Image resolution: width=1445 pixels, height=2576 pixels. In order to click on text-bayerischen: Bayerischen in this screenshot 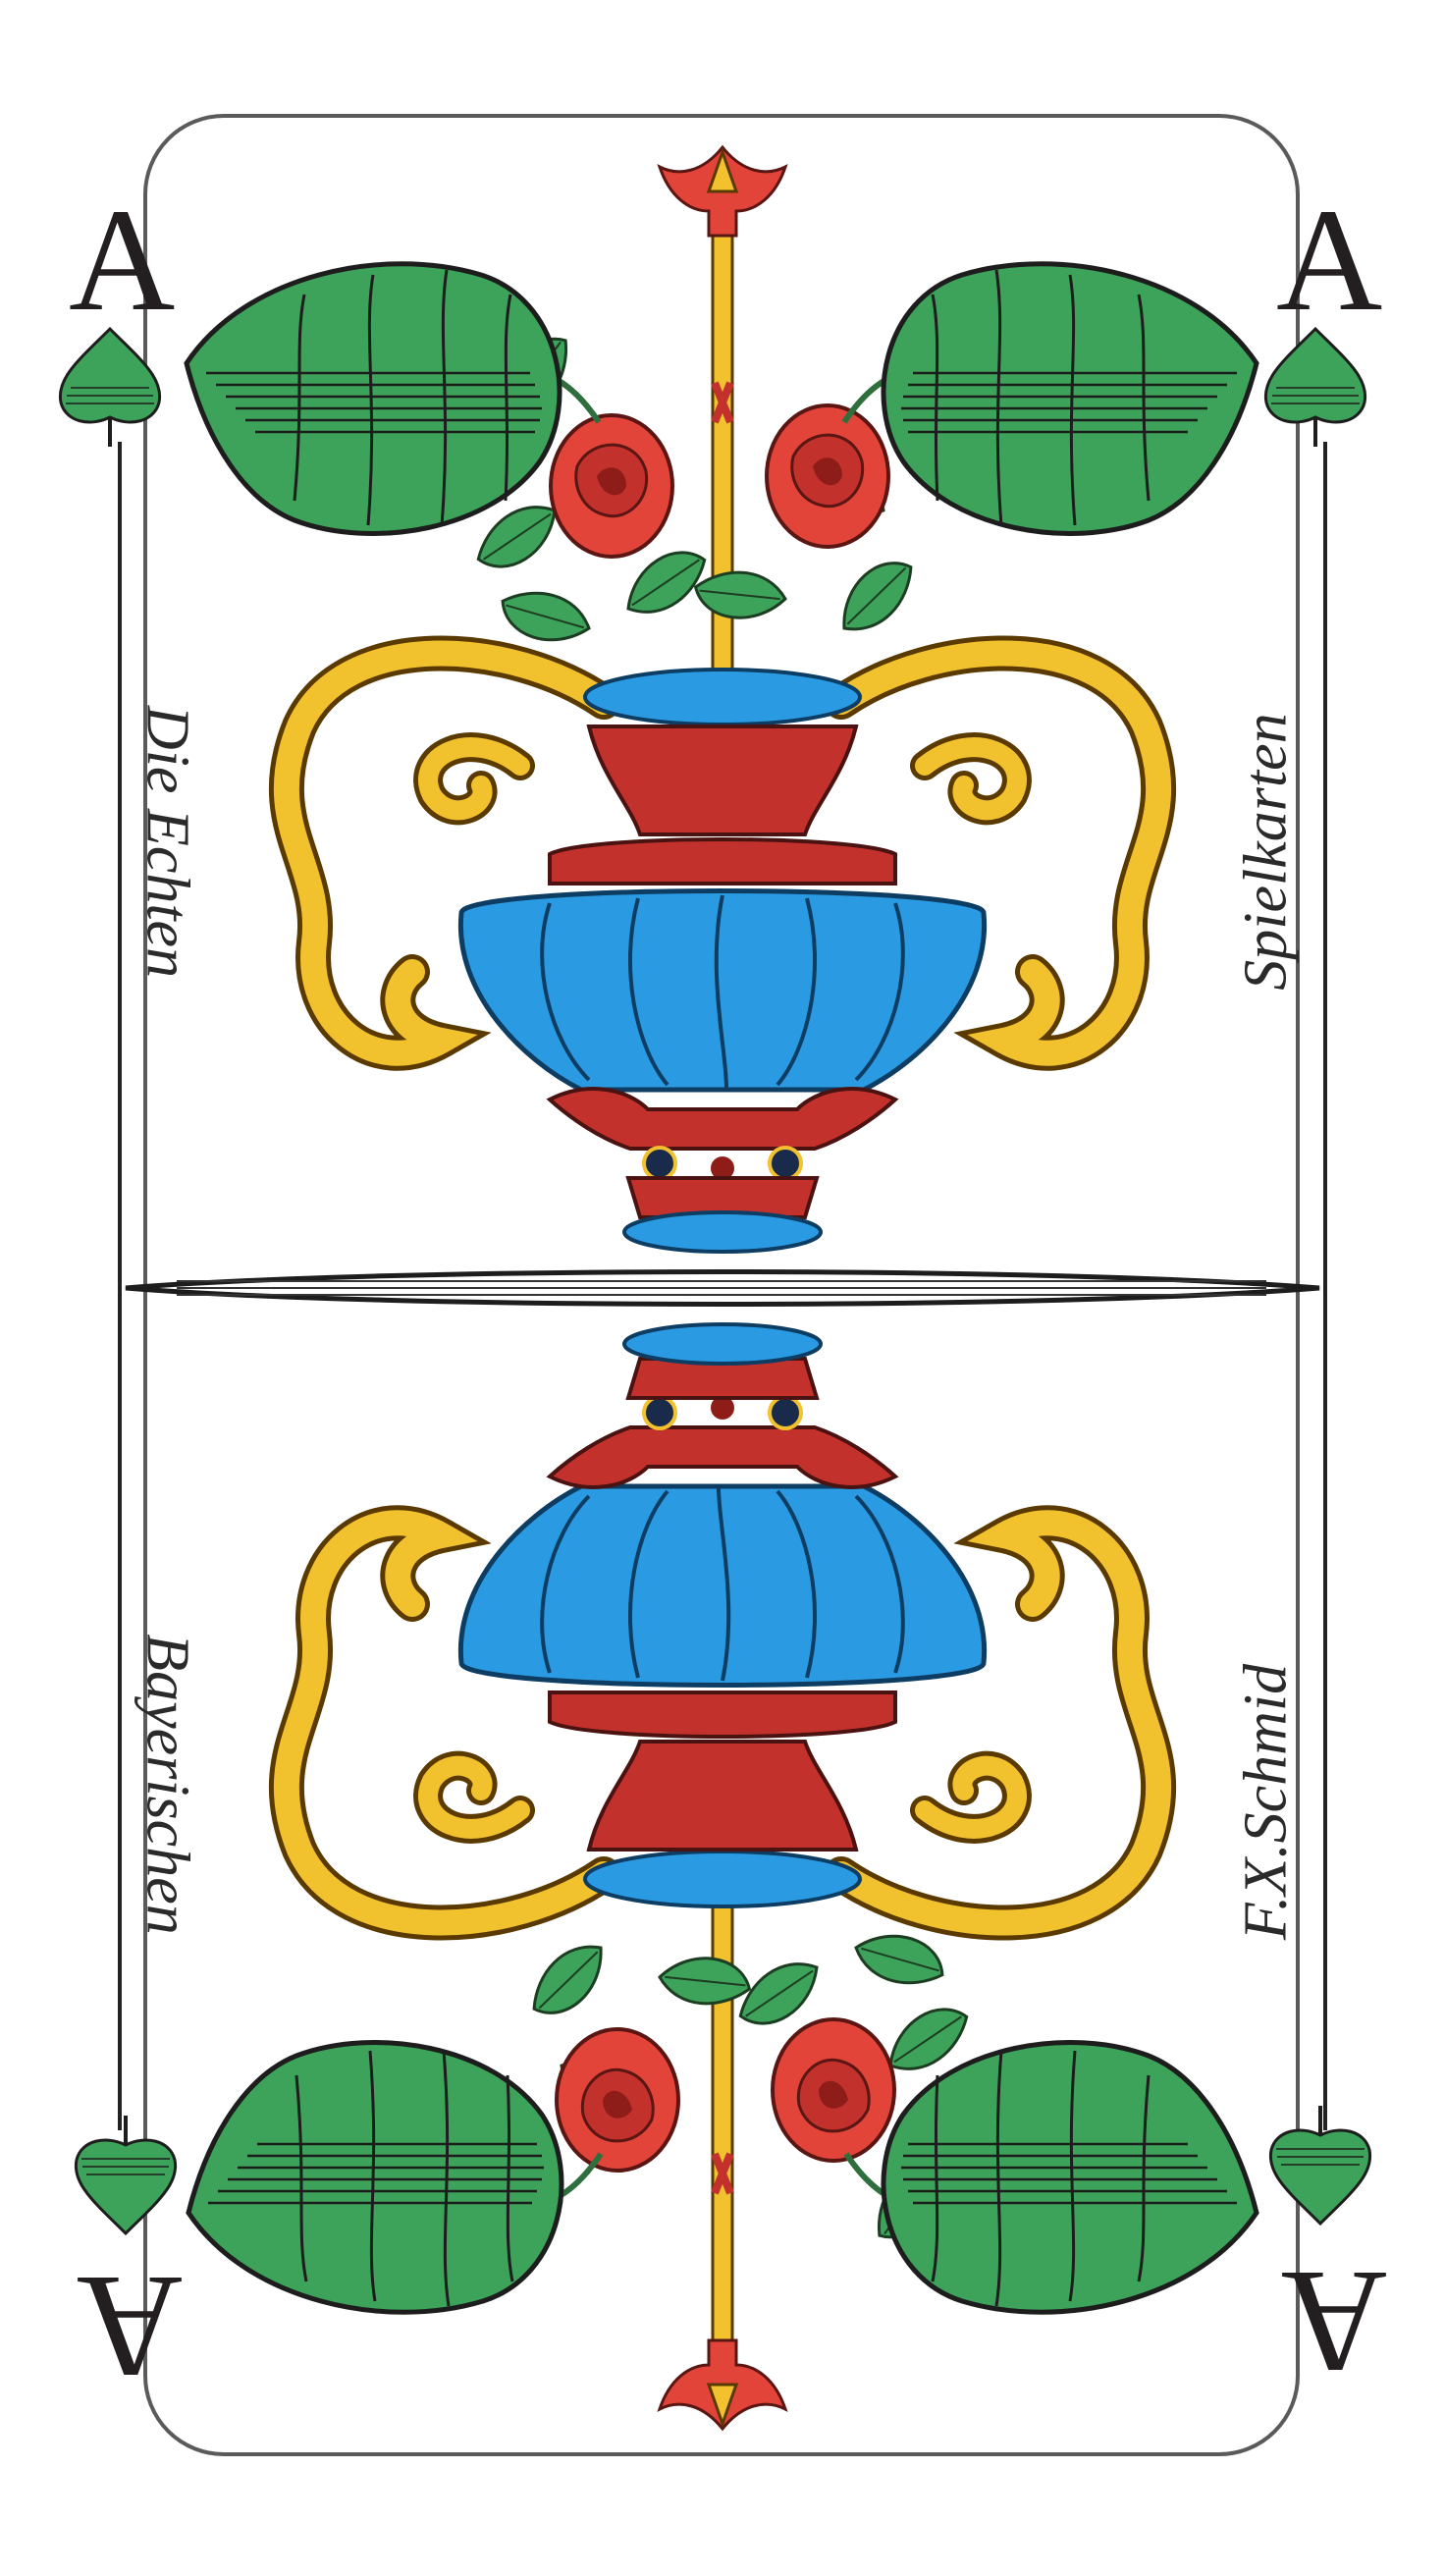, I will do `click(168, 1784)`.